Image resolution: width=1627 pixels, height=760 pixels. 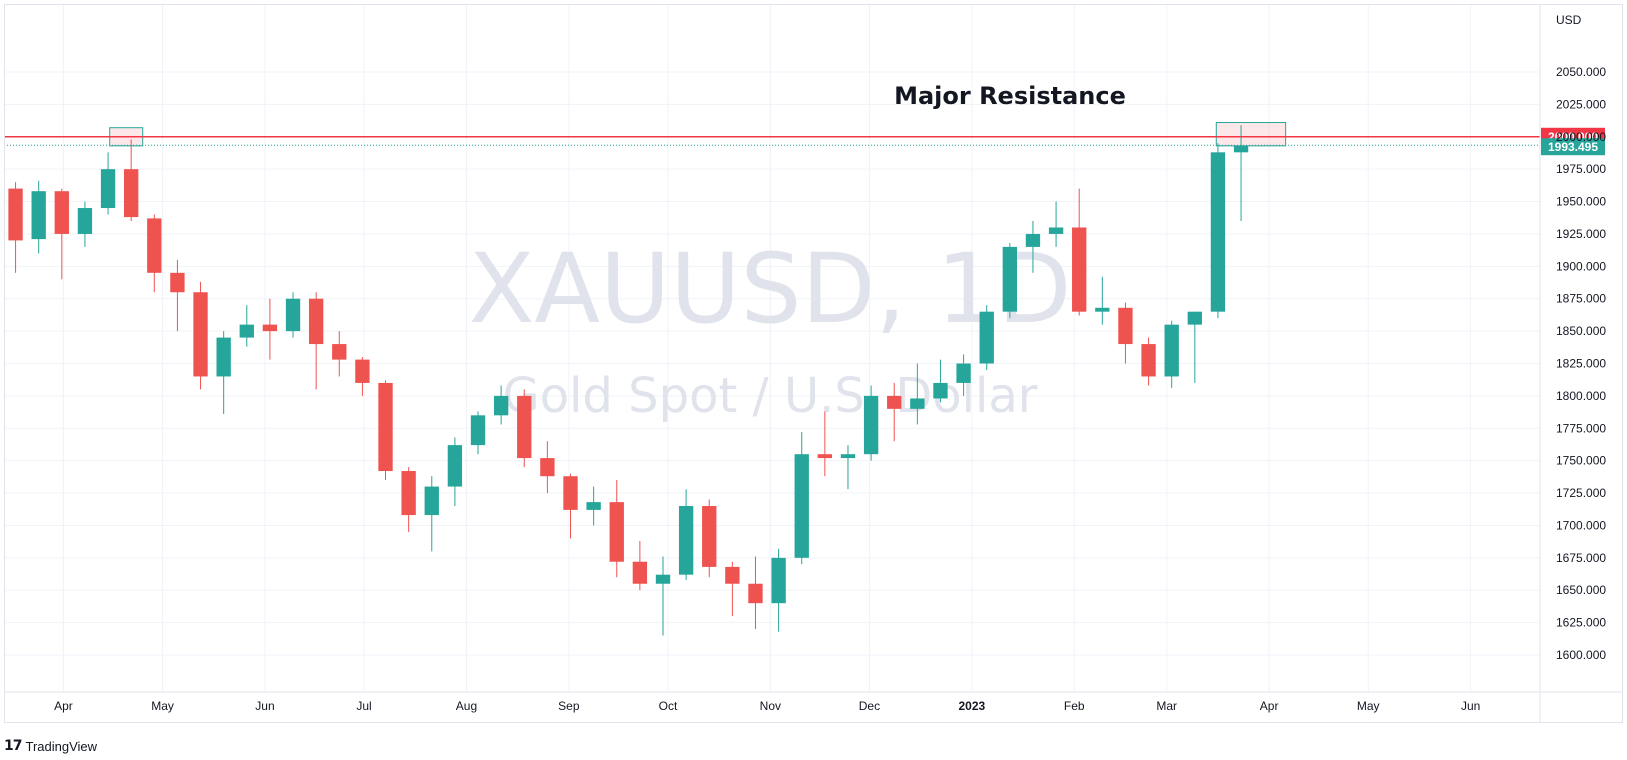 What do you see at coordinates (569, 706) in the screenshot?
I see `time-tick-label: Sep` at bounding box center [569, 706].